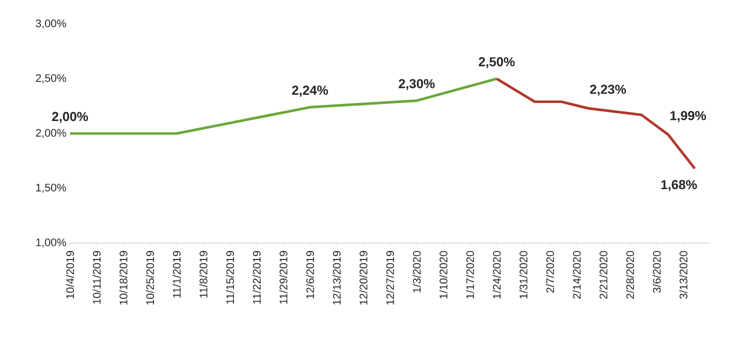  Describe the element at coordinates (203, 274) in the screenshot. I see `x-tick-label: 11/8/2019` at that location.